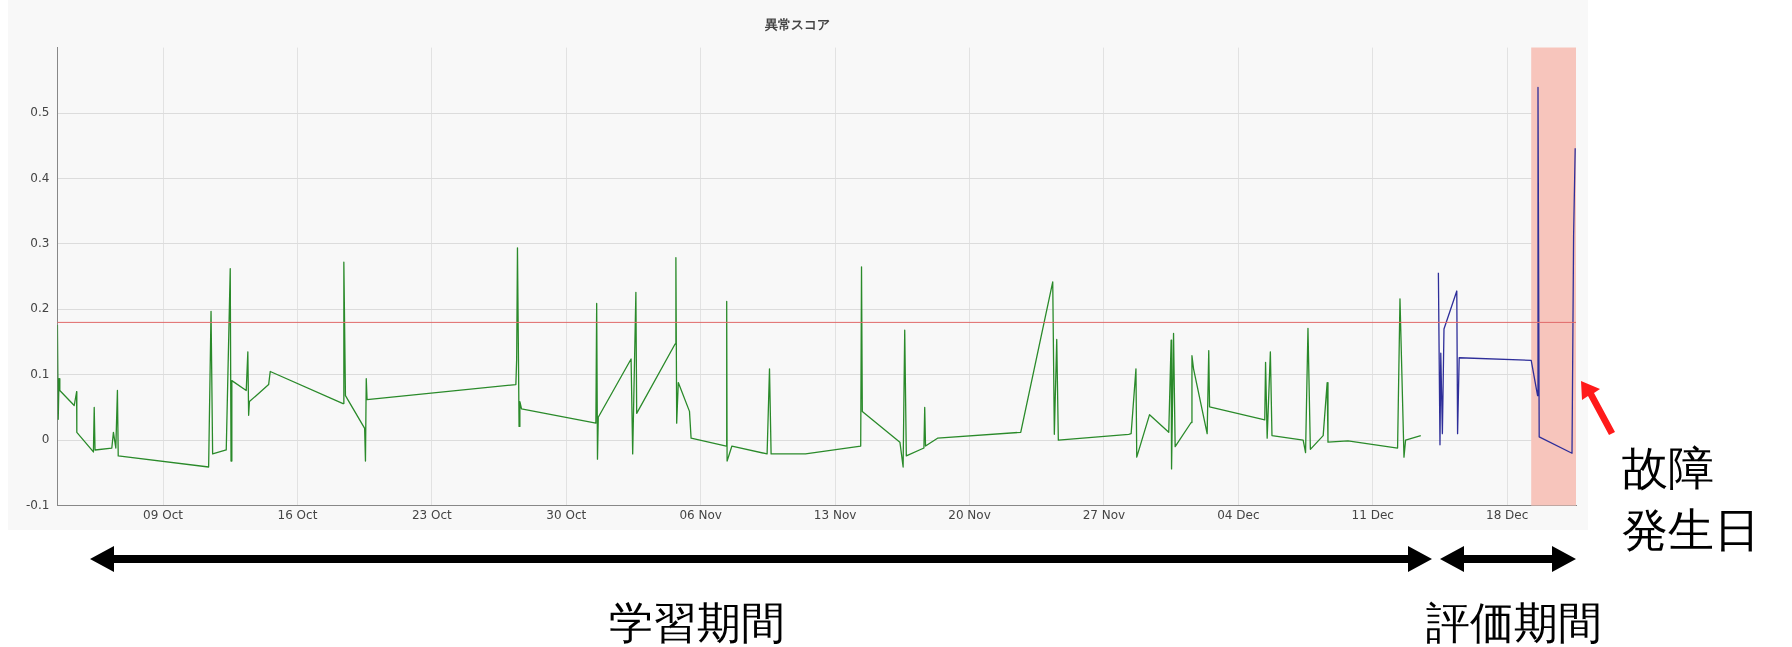 Image resolution: width=1792 pixels, height=647 pixels. I want to click on x-tick-label: 09 Oct, so click(163, 514).